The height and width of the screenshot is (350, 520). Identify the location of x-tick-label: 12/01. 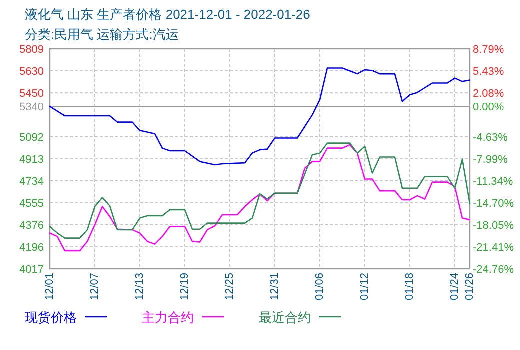
(50, 287).